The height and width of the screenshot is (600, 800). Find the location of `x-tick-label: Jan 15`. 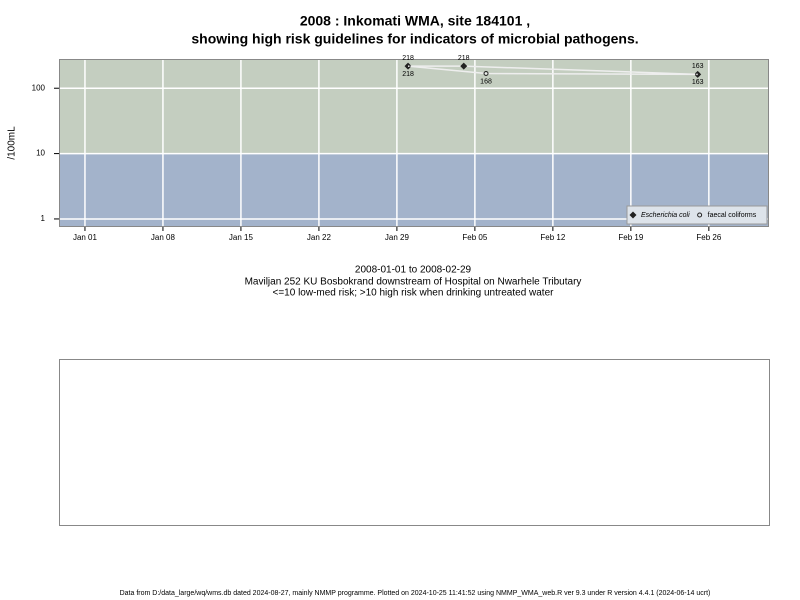

x-tick-label: Jan 15 is located at coordinates (241, 237).